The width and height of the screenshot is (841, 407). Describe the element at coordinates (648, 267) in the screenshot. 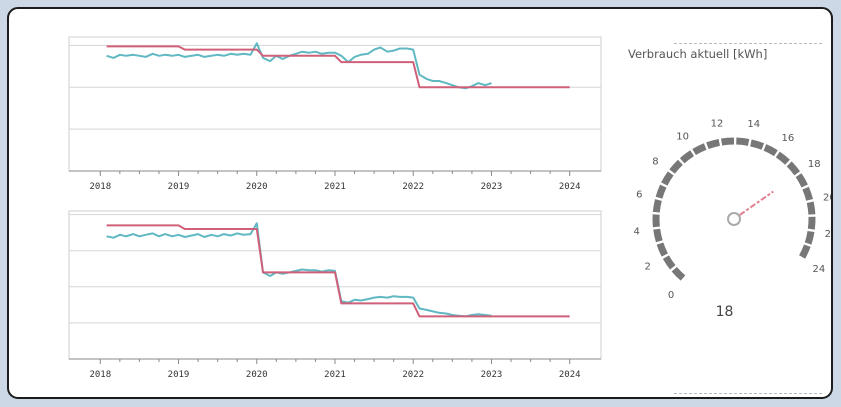

I see `gauge-tick-label: 2` at that location.